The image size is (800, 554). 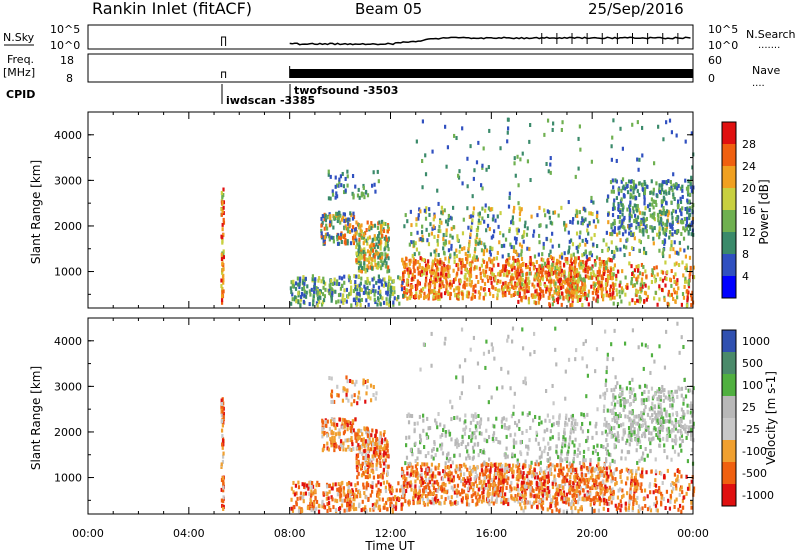 What do you see at coordinates (723, 29) in the screenshot?
I see `noise-right-tick-high: 10^5` at bounding box center [723, 29].